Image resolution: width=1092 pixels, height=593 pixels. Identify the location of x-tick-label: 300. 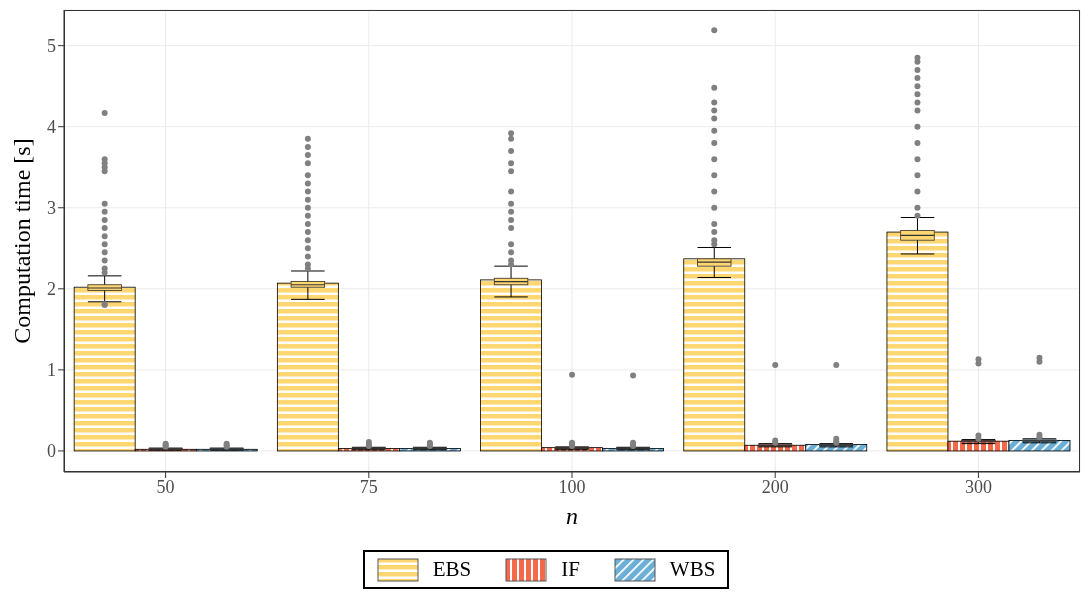
(978, 486).